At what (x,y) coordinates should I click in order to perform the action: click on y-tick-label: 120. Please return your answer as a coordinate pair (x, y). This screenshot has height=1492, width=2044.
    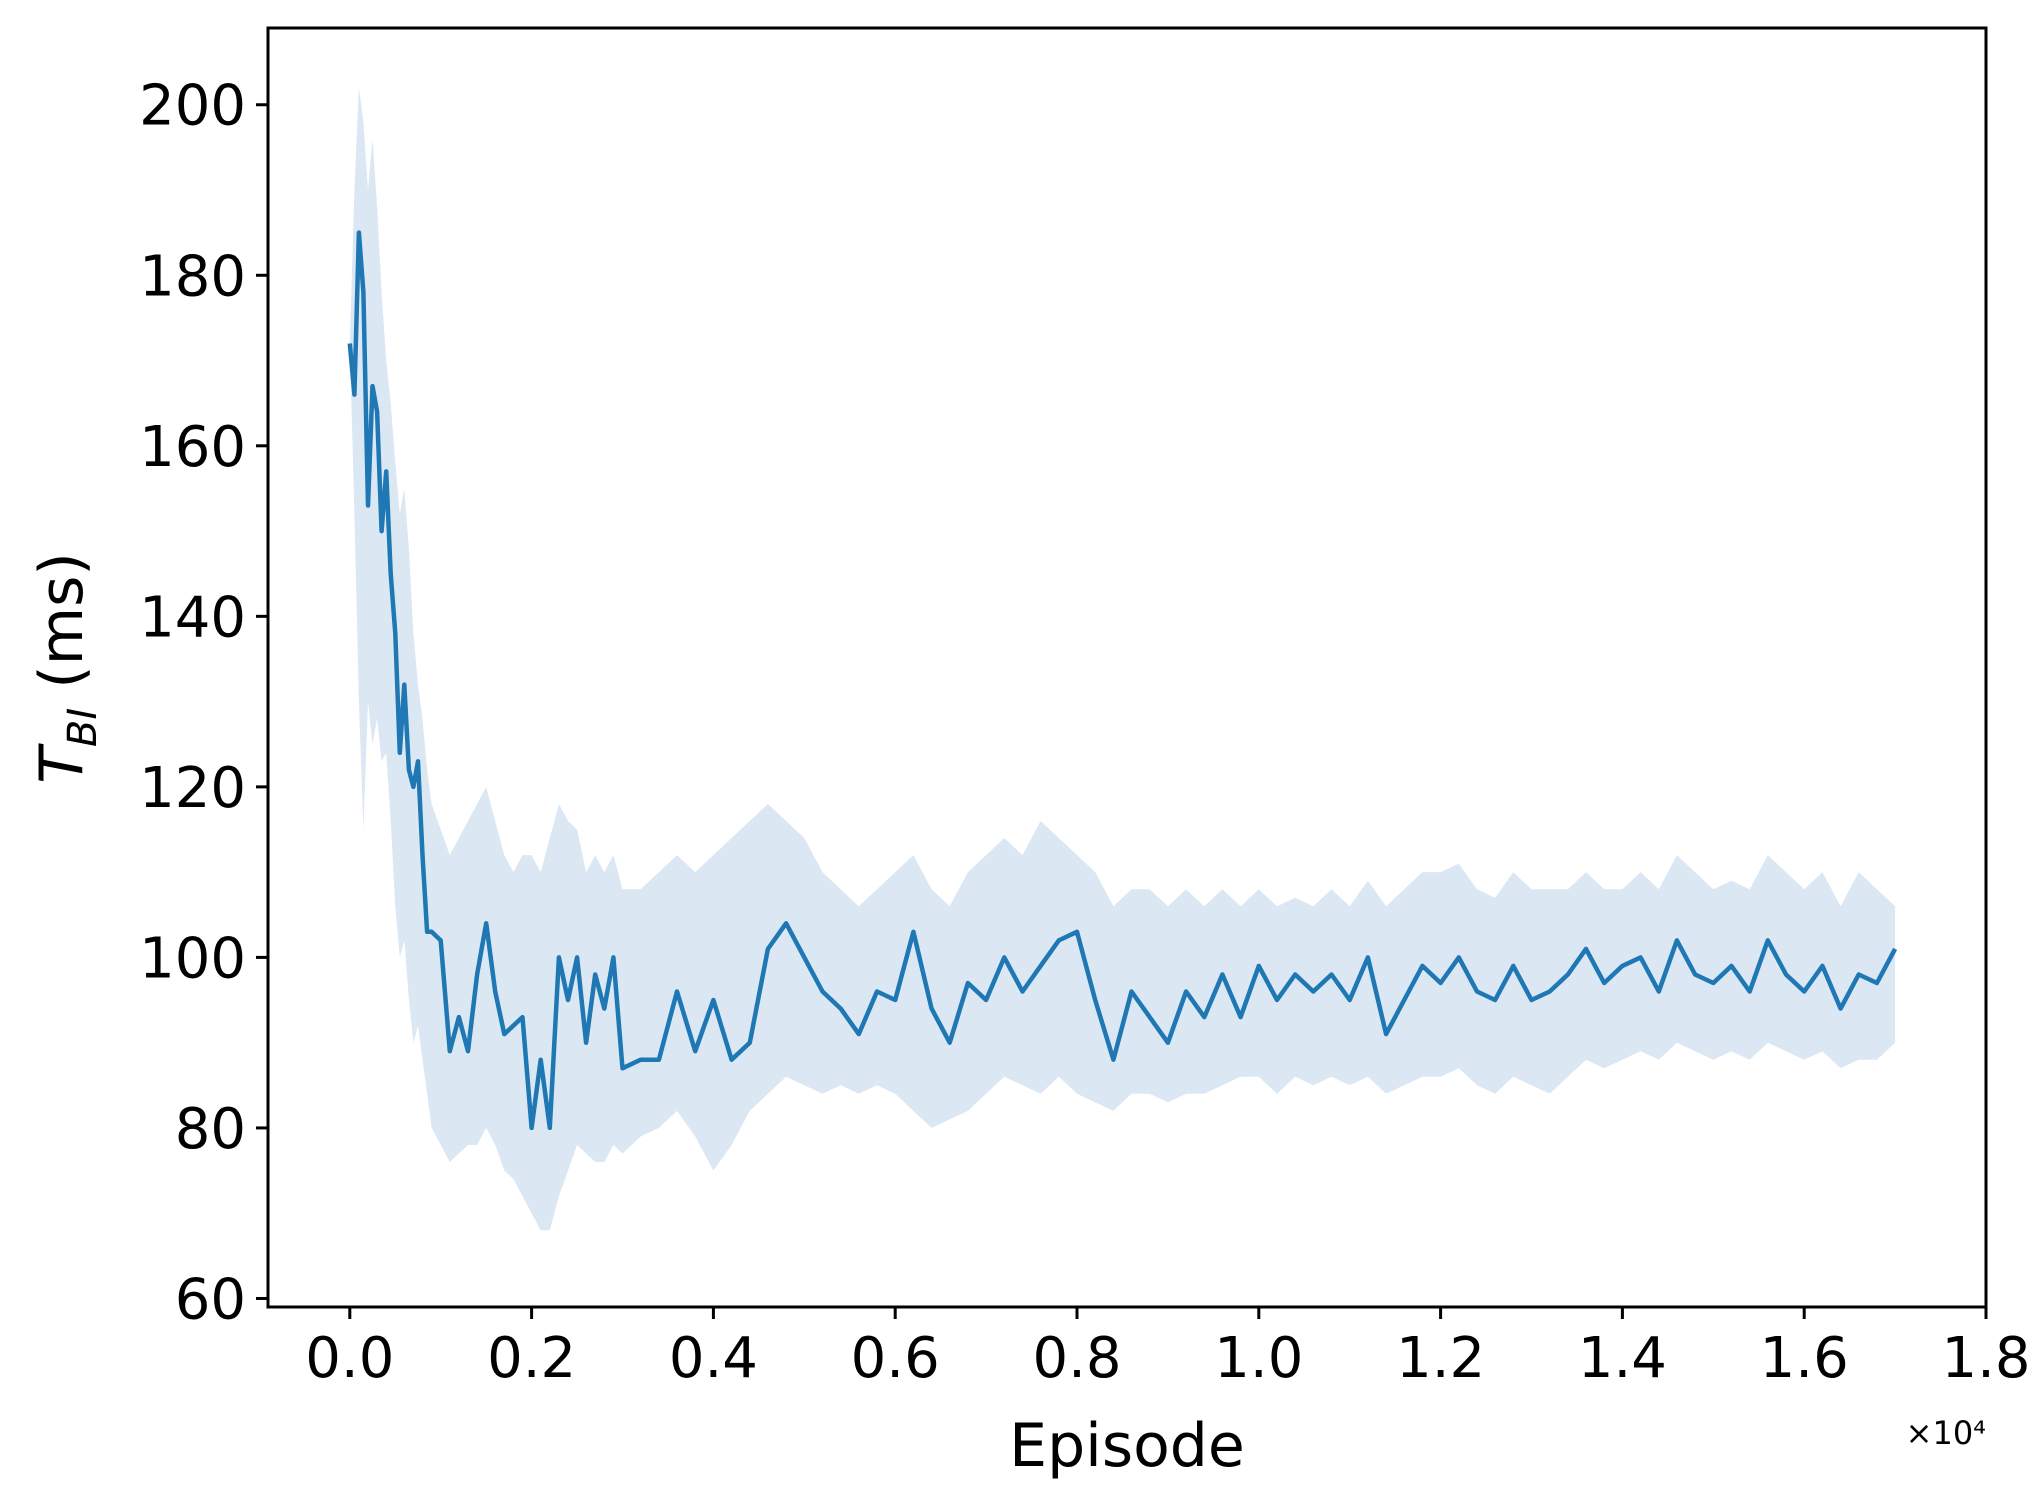
    Looking at the image, I should click on (192, 788).